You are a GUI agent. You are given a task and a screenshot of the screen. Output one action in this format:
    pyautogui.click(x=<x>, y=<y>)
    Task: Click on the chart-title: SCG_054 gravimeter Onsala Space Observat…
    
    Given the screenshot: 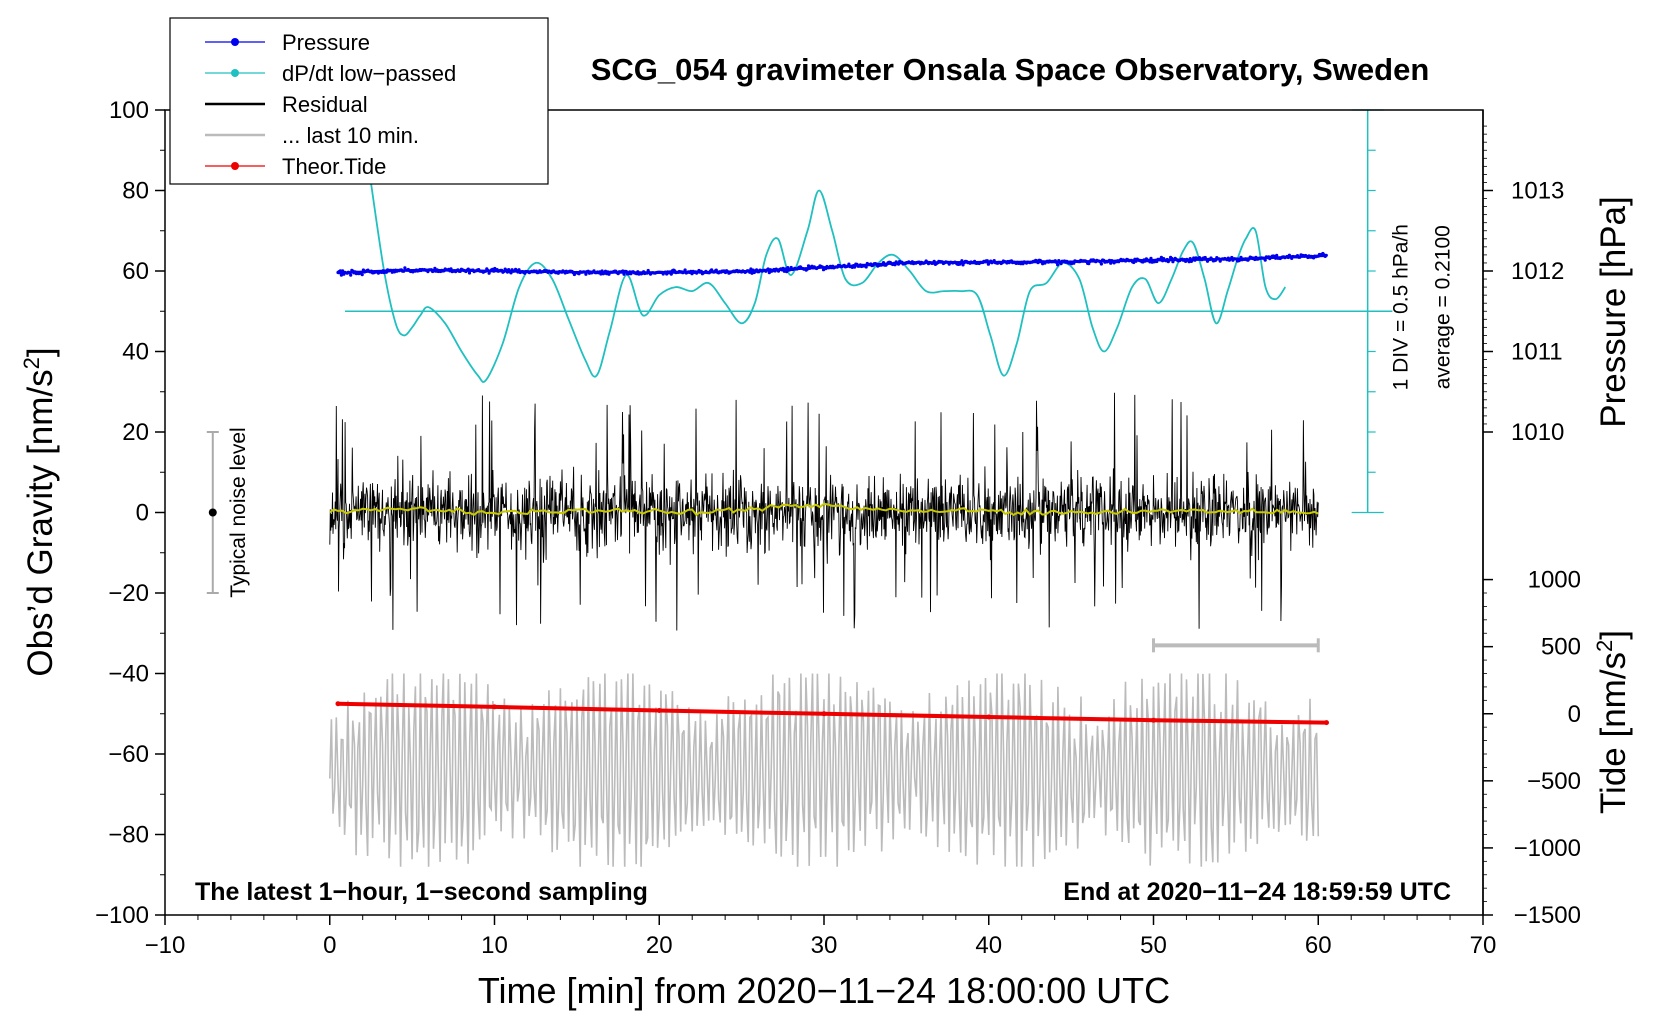 What is the action you would take?
    pyautogui.click(x=1010, y=69)
    